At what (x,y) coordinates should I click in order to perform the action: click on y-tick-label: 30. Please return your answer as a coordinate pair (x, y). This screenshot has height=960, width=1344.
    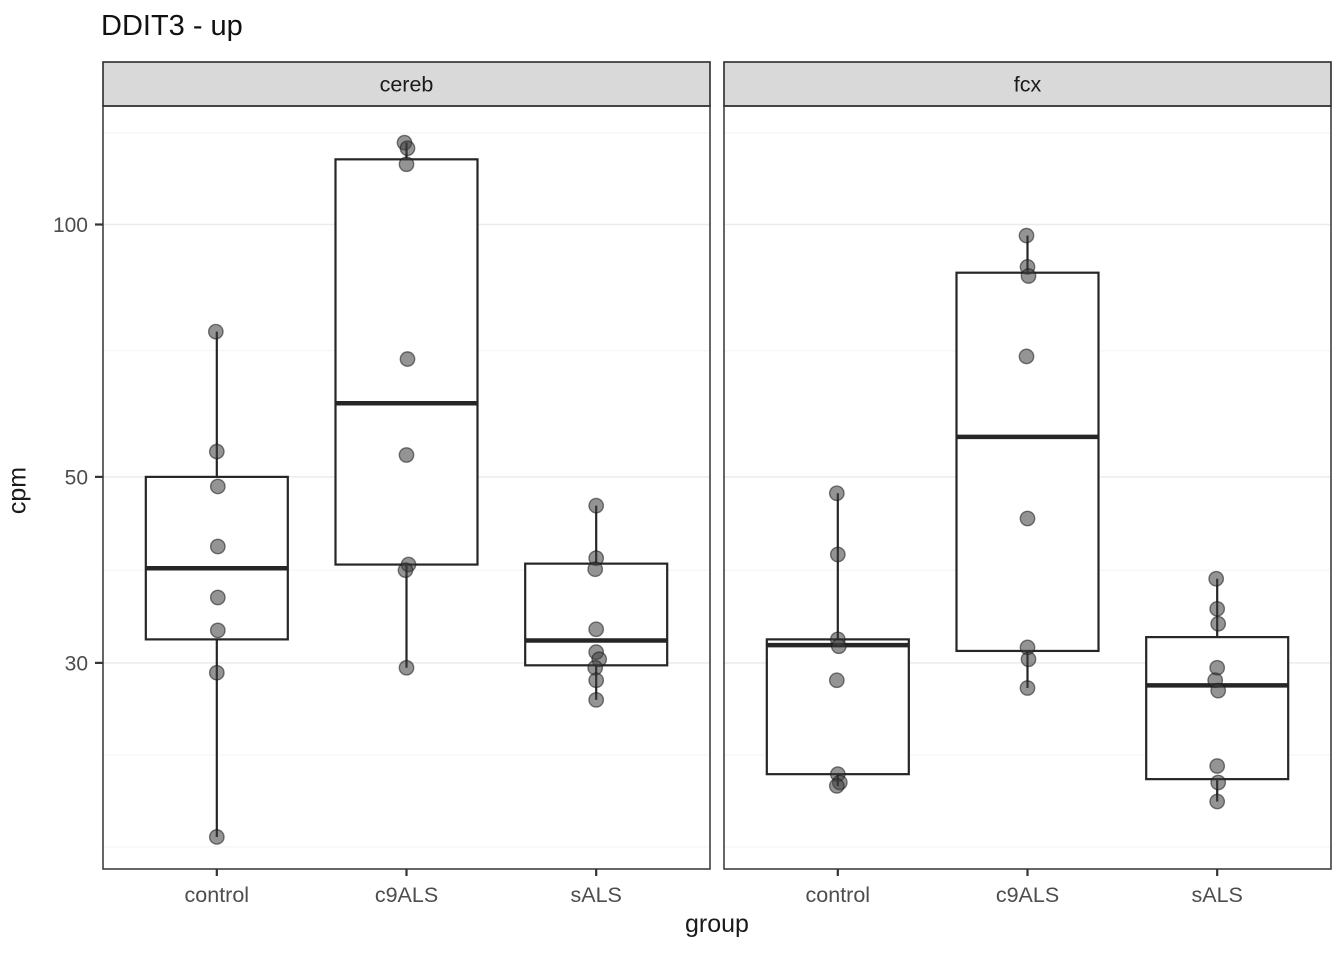
    Looking at the image, I should click on (76, 663).